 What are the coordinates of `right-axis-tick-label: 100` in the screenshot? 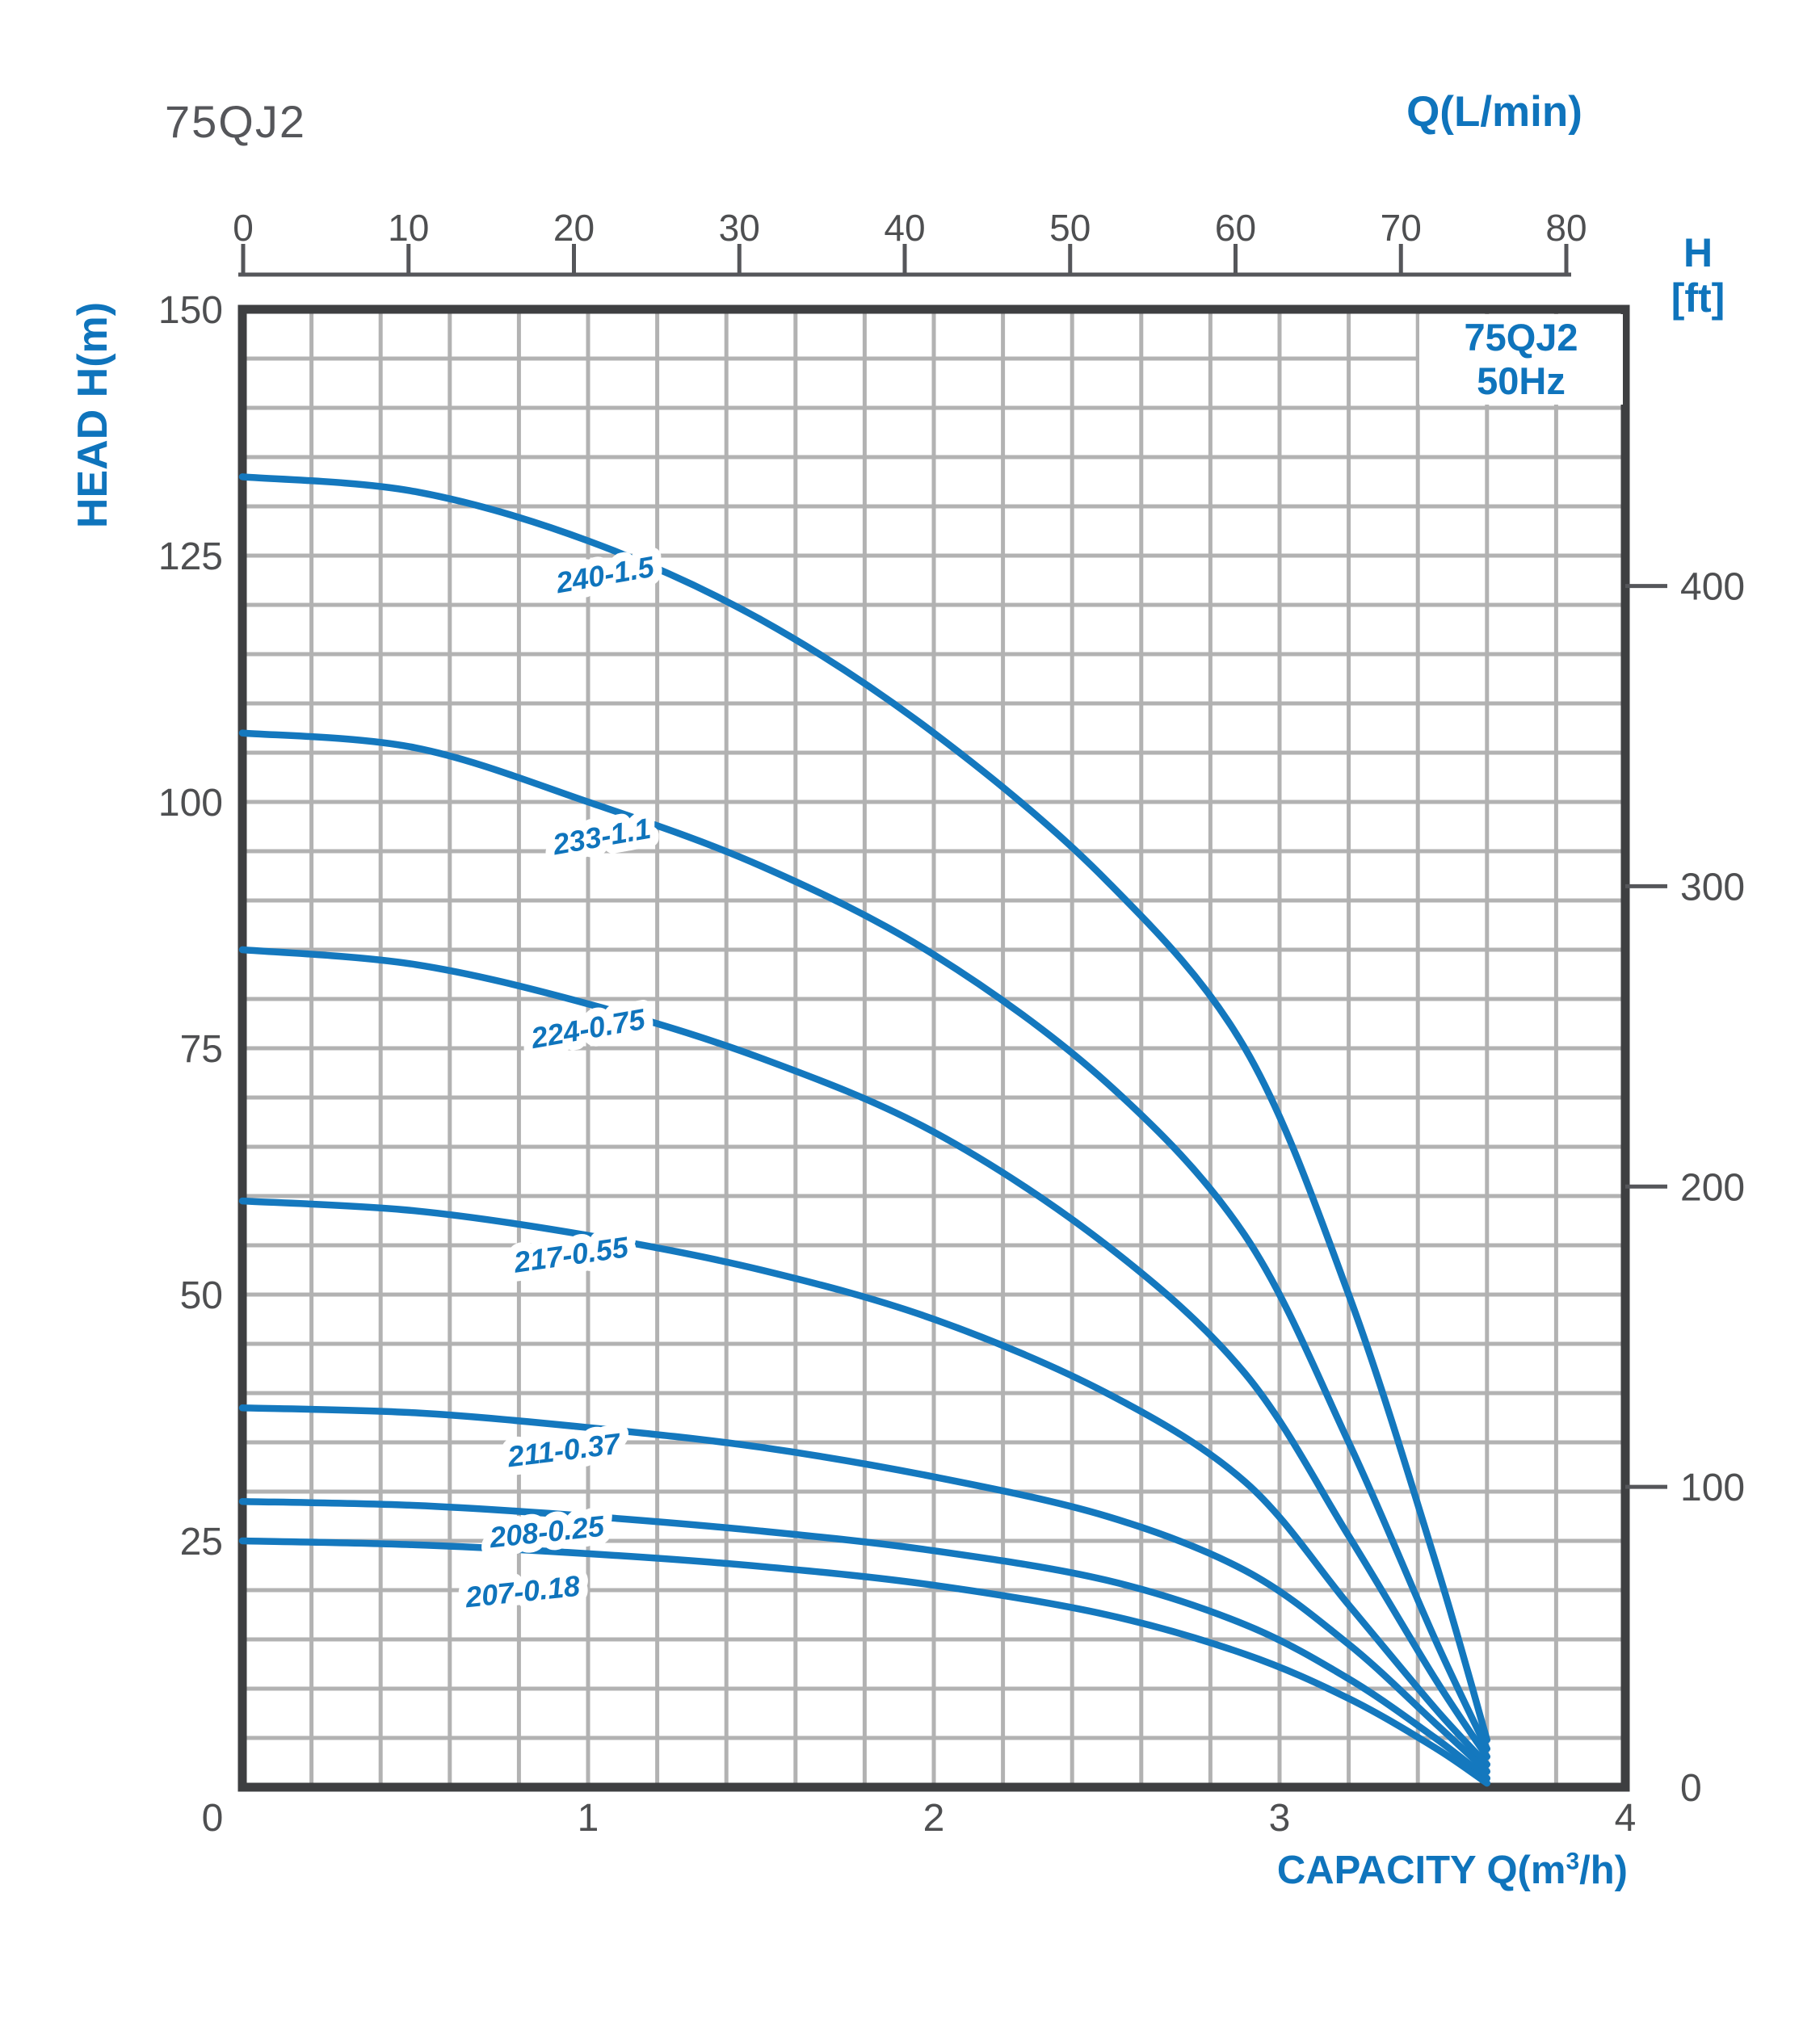 It's located at (1712, 1488).